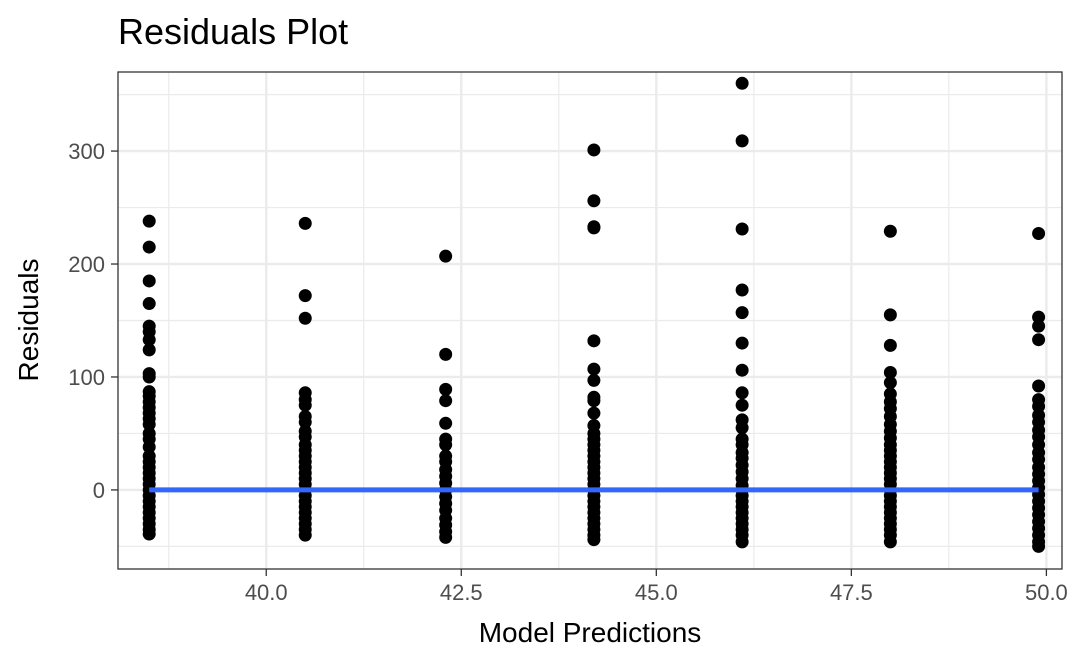 Image resolution: width=1080 pixels, height=667 pixels. What do you see at coordinates (851, 592) in the screenshot?
I see `x-tick-label: 47.5` at bounding box center [851, 592].